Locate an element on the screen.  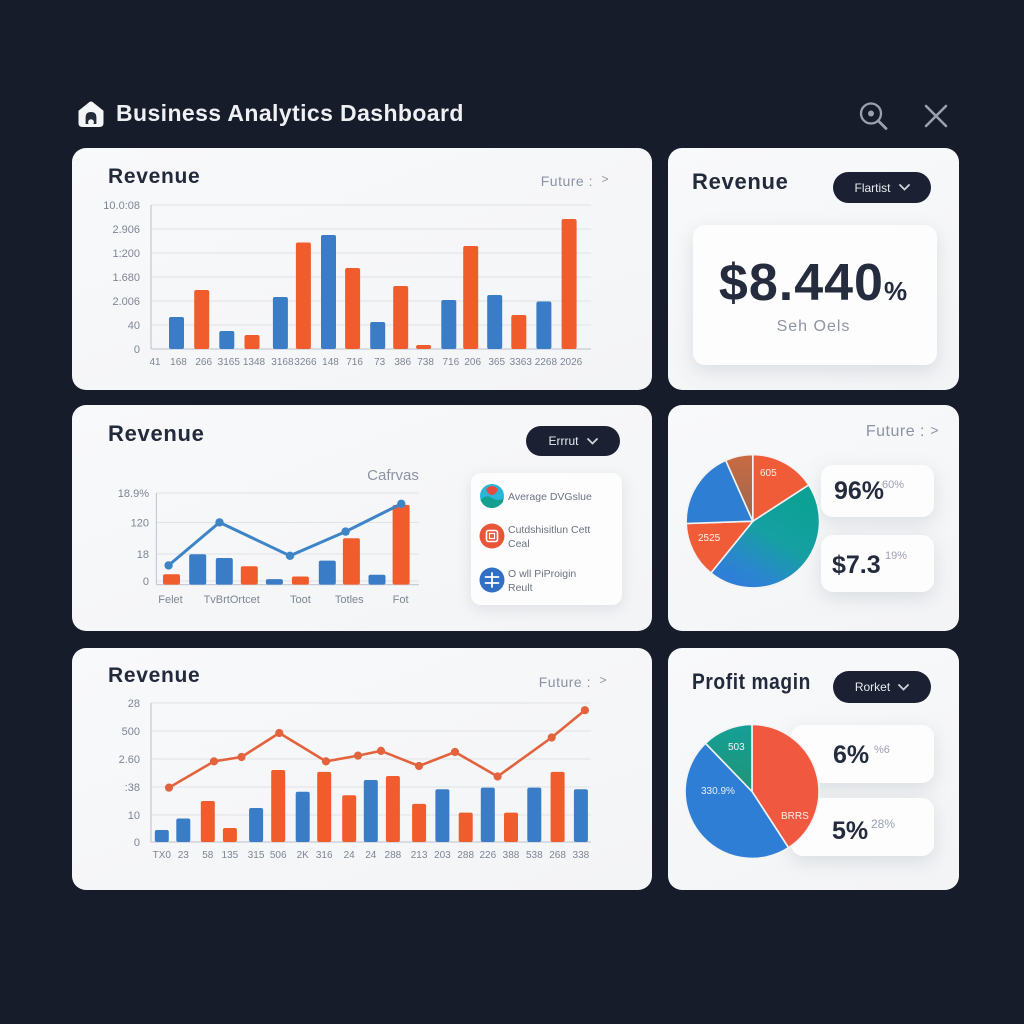
svg-text: 3266 is located at coordinates (305, 362).